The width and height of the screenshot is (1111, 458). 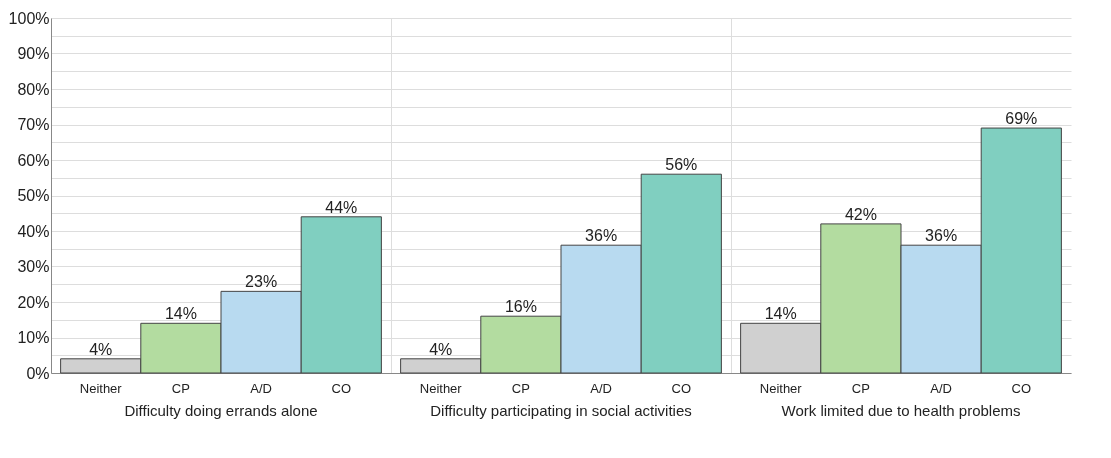 I want to click on data-label: 69%, so click(x=1021, y=119).